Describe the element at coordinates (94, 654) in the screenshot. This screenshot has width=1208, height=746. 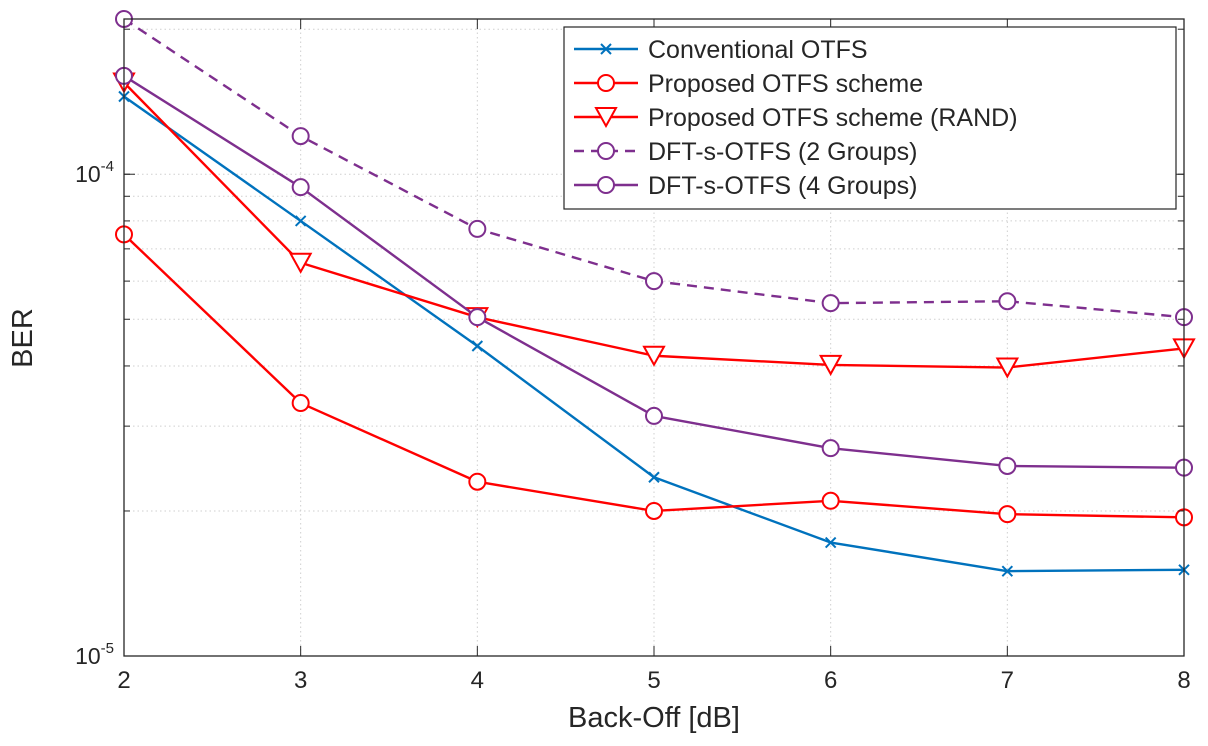
I see `y-tick-label: 10⁻⁵` at that location.